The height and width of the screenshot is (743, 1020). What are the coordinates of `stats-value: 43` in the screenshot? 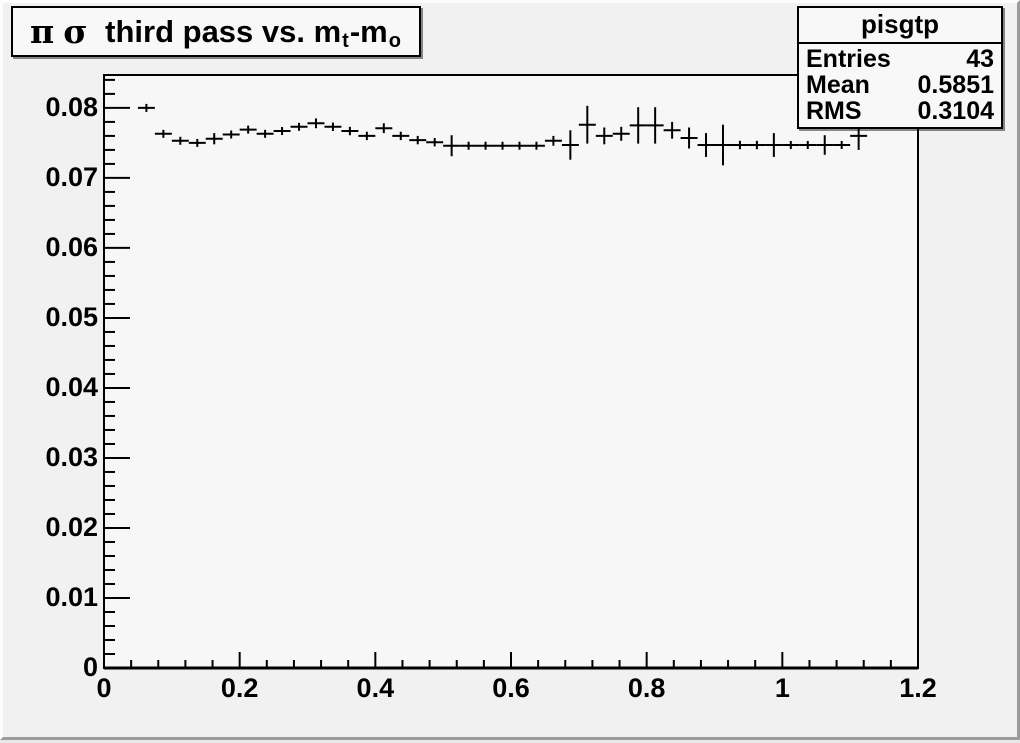 It's located at (980, 59).